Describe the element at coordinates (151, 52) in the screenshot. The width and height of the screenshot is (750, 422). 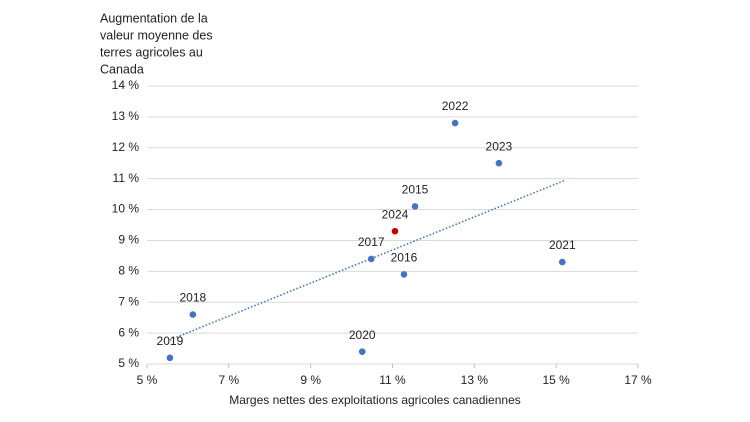
I see `y-axis-label: terres agricoles au` at that location.